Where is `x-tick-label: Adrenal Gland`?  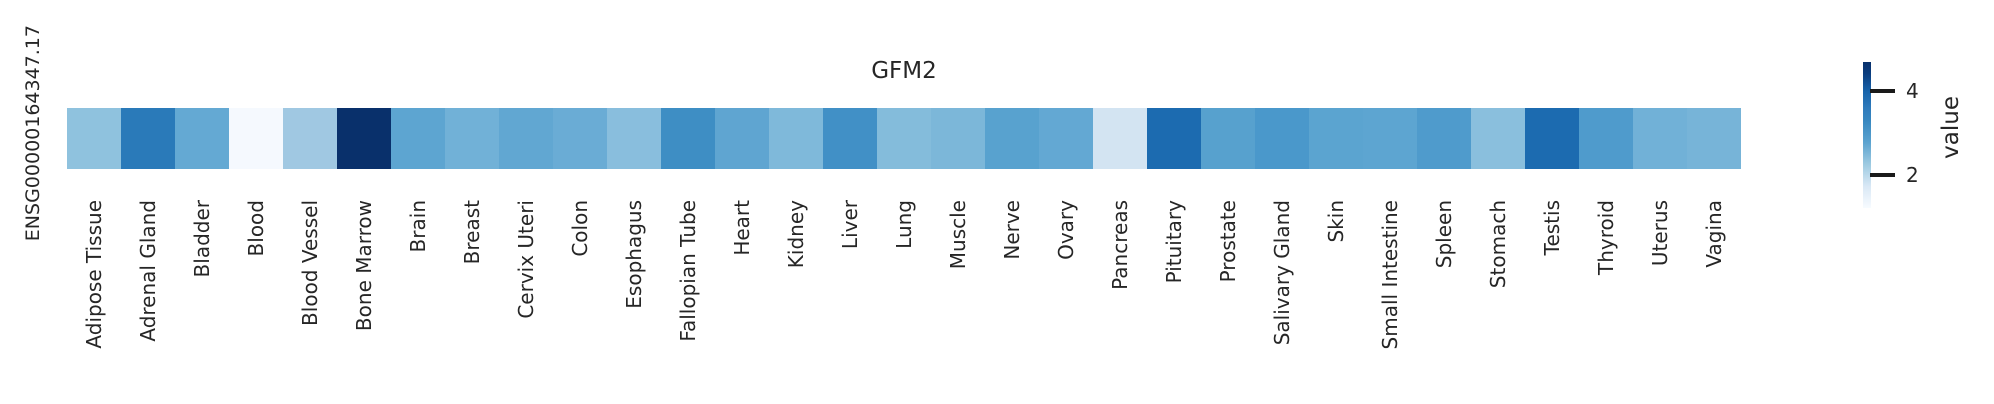
x-tick-label: Adrenal Gland is located at coordinates (148, 271).